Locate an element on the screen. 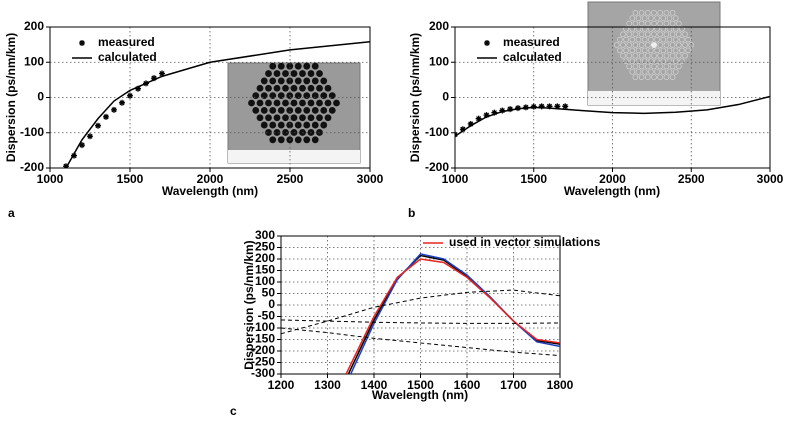 The height and width of the screenshot is (422, 787). x-tick-label: 1600 is located at coordinates (467, 385).